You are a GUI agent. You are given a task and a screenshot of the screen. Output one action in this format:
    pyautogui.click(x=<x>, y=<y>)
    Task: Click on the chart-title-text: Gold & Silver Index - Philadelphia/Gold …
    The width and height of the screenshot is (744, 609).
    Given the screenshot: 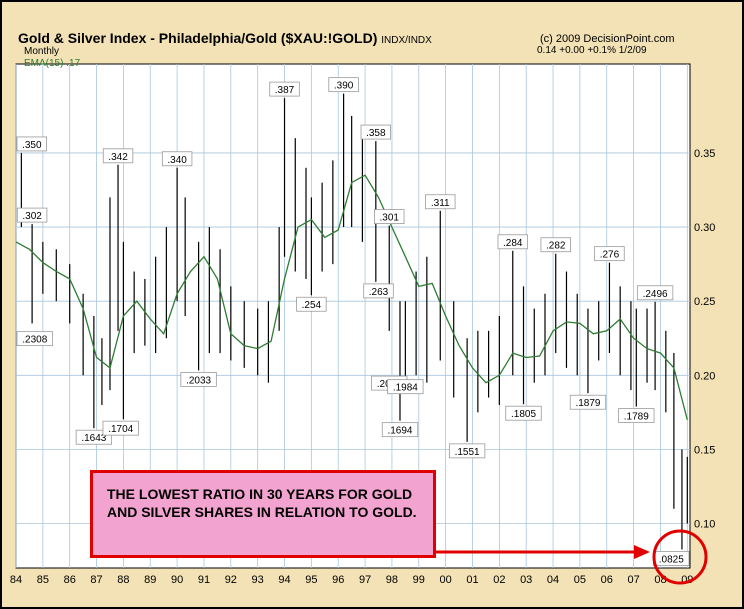 What is the action you would take?
    pyautogui.click(x=198, y=38)
    